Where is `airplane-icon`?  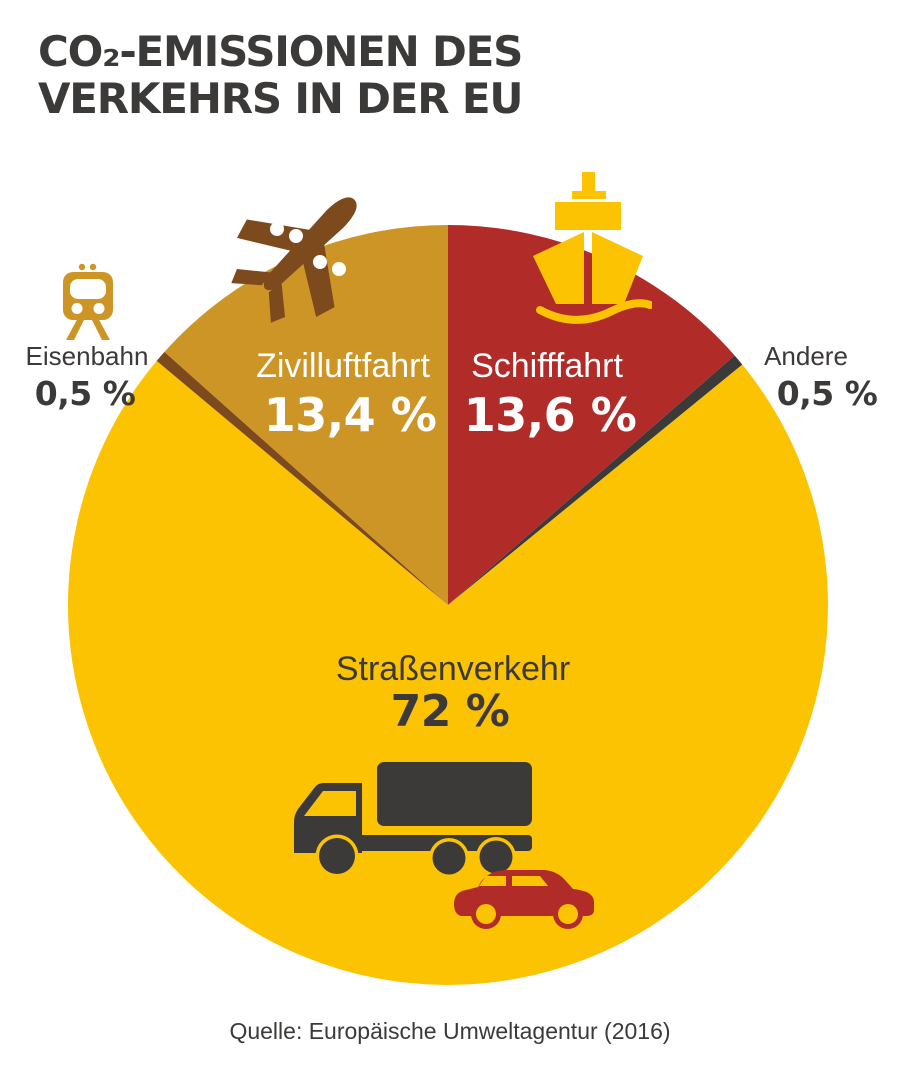
airplane-icon is located at coordinates (294, 260).